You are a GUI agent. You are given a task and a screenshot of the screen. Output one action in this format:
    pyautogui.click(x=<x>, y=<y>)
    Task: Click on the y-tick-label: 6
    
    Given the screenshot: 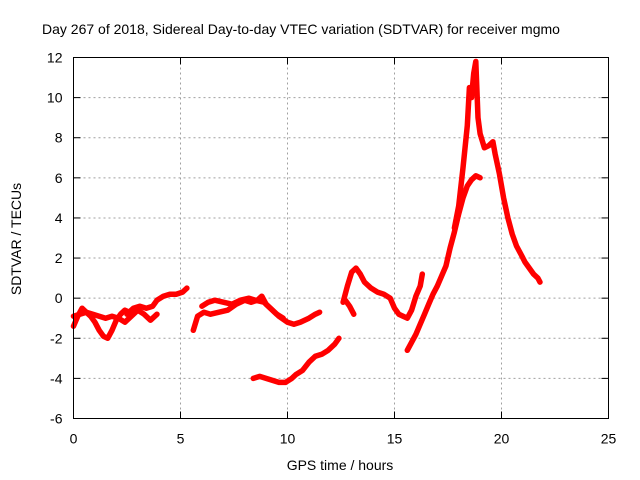 What is the action you would take?
    pyautogui.click(x=59, y=178)
    